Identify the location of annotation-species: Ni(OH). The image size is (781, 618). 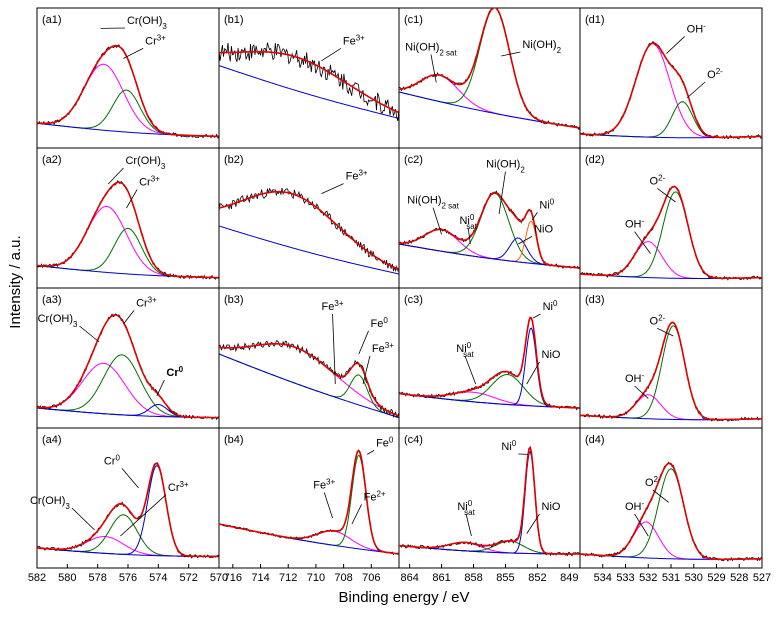
(422, 47).